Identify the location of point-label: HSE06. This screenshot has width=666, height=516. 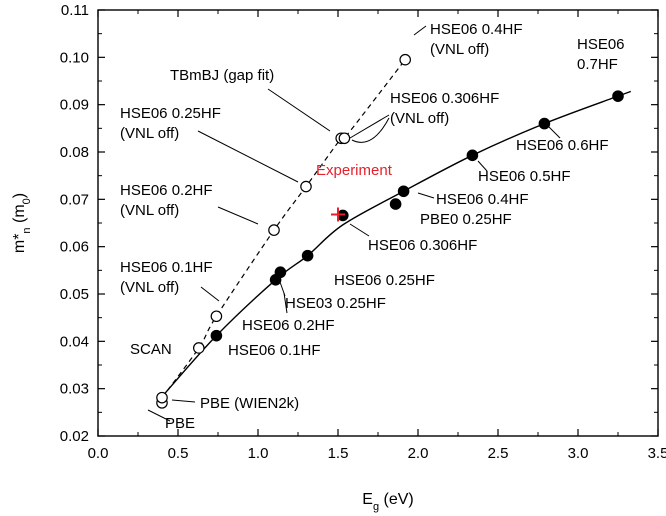
(601, 44).